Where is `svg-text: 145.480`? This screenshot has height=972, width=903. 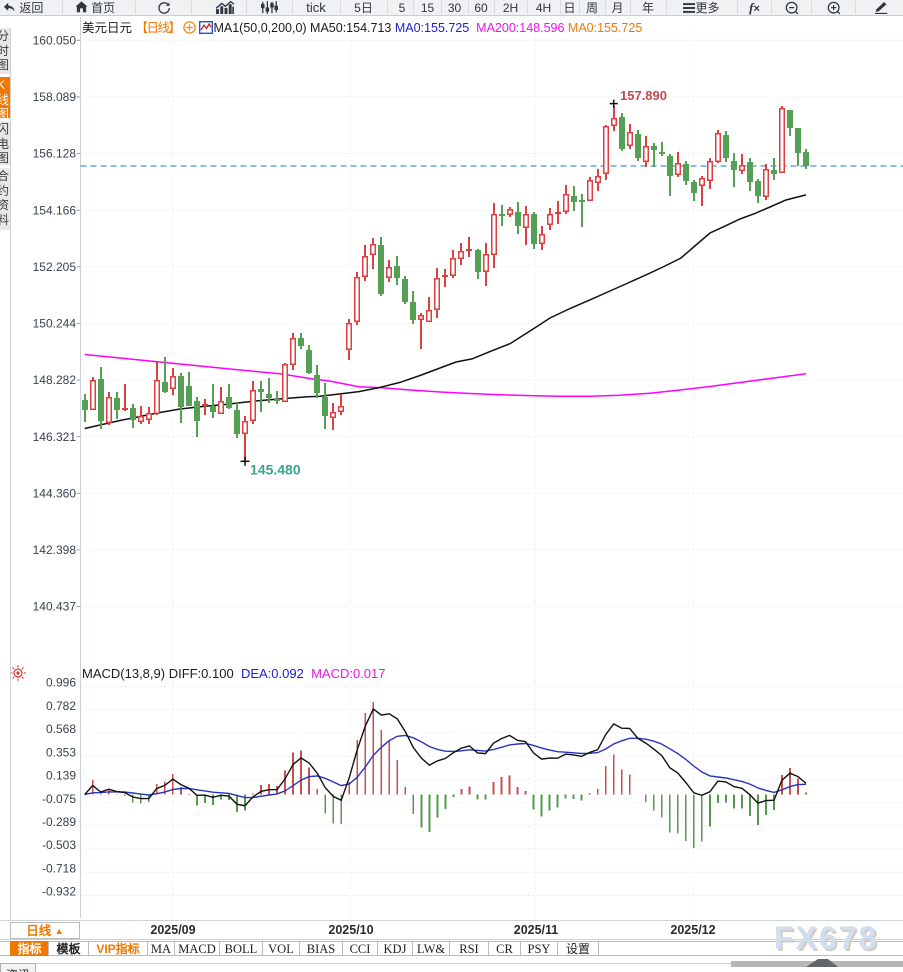
svg-text: 145.480 is located at coordinates (275, 470).